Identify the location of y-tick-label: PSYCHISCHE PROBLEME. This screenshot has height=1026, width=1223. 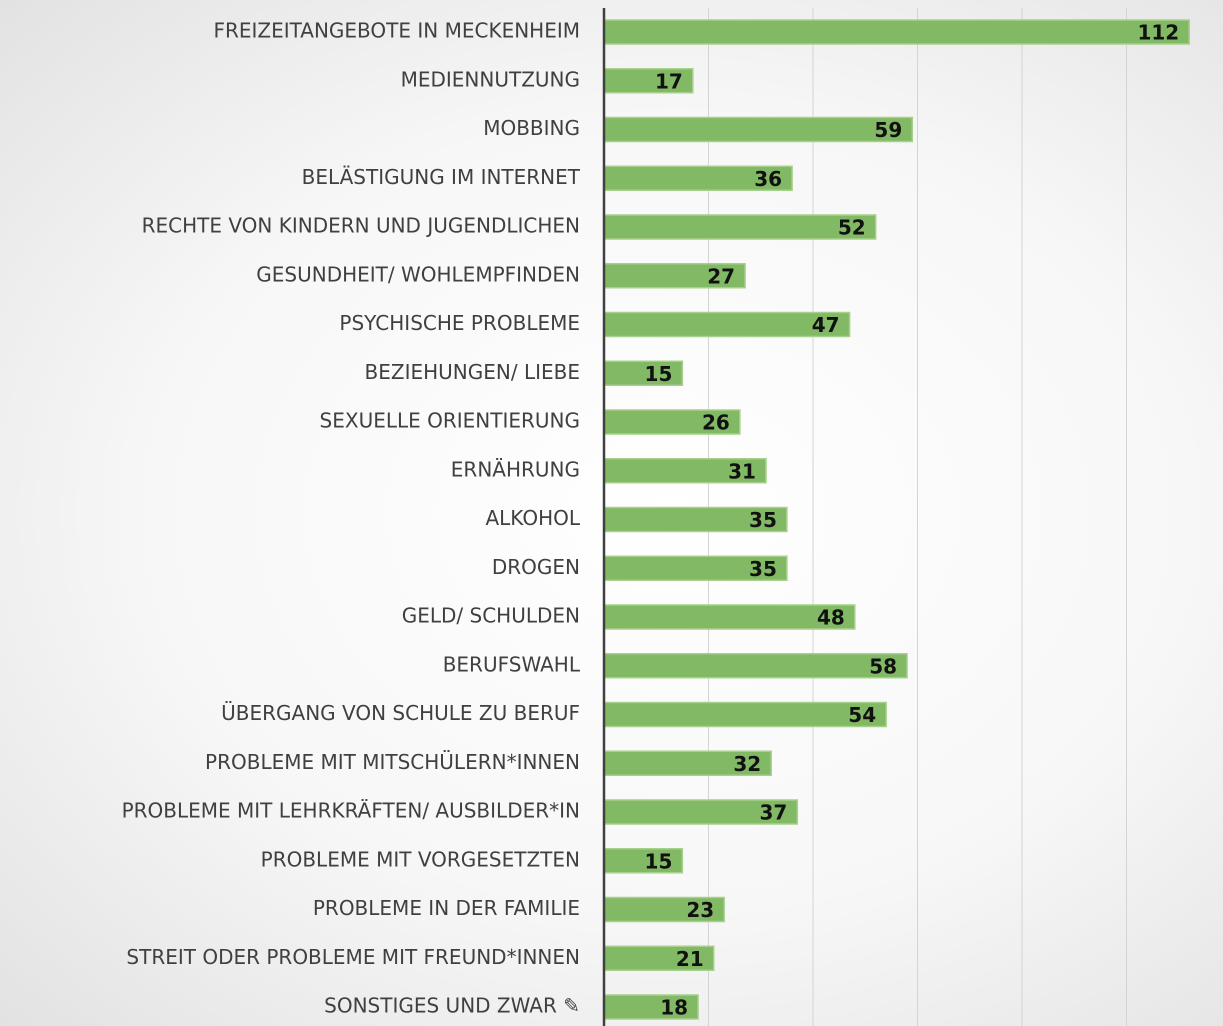
(459, 323).